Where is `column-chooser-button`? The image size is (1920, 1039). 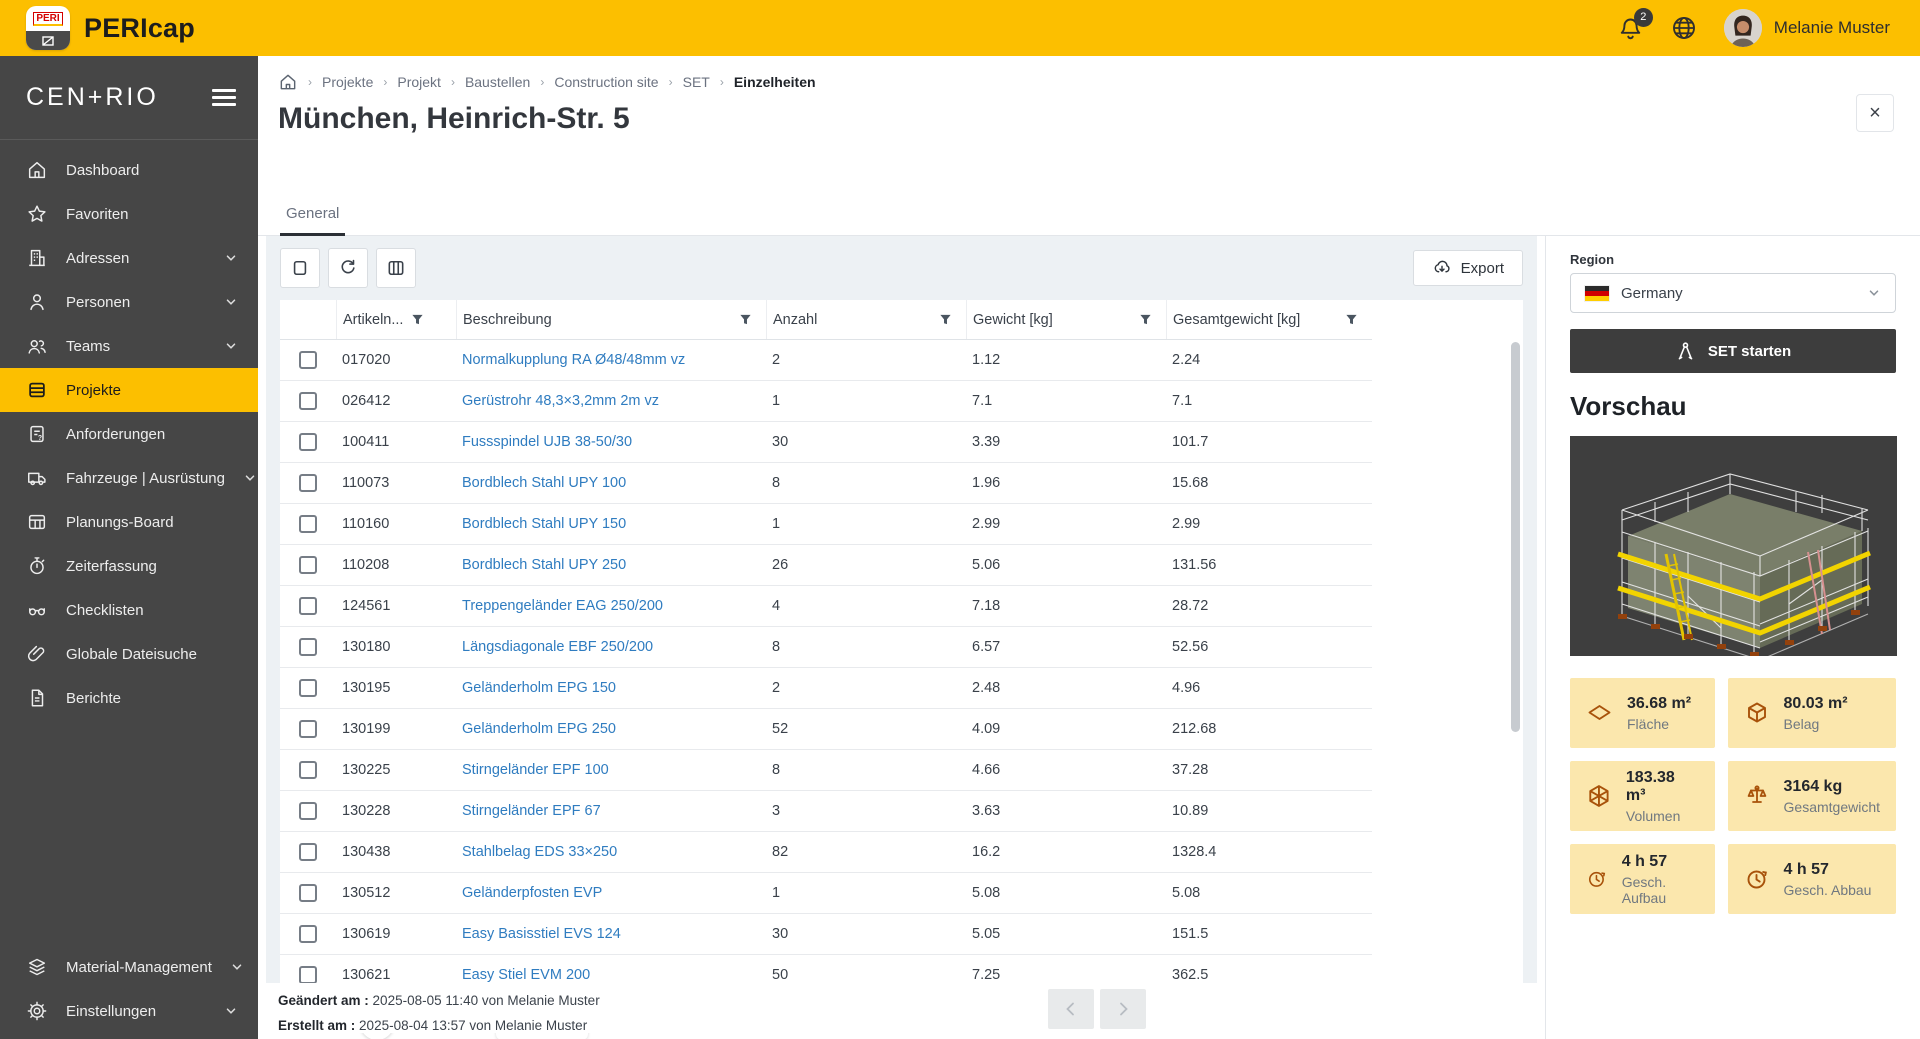
column-chooser-button is located at coordinates (396, 268).